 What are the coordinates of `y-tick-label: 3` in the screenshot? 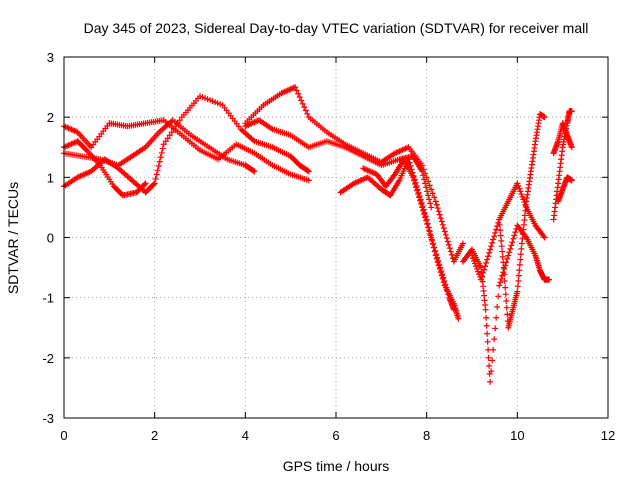 It's located at (50, 57).